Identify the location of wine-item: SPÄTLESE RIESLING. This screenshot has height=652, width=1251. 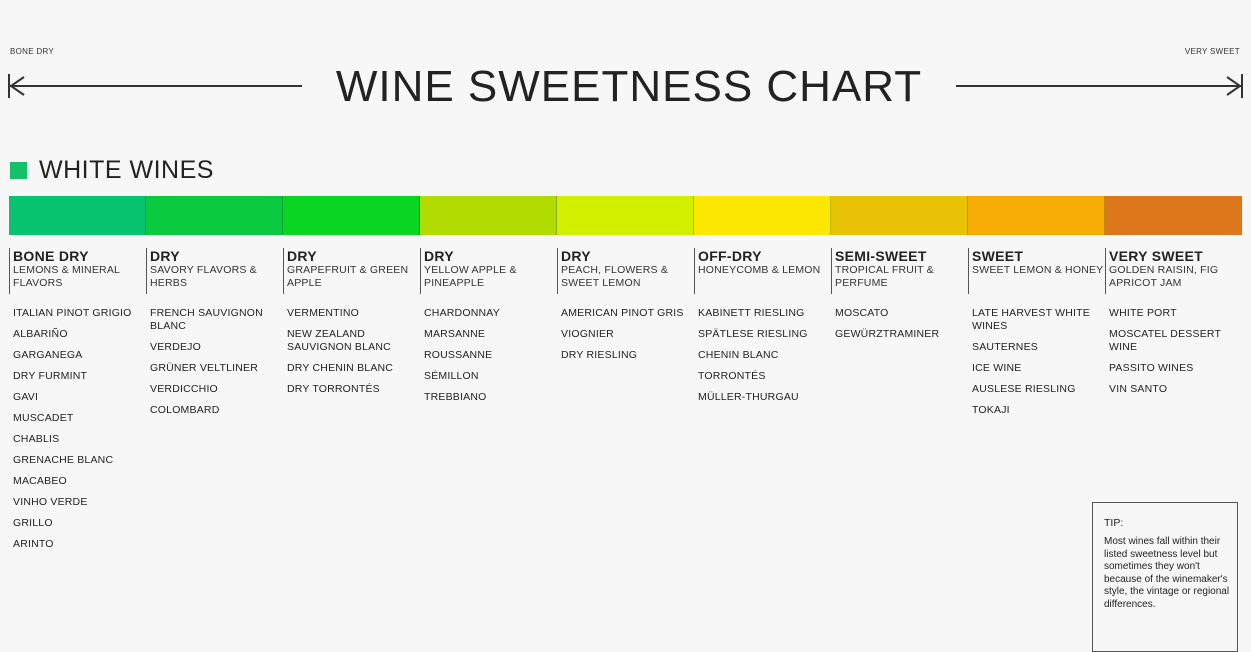
(753, 334).